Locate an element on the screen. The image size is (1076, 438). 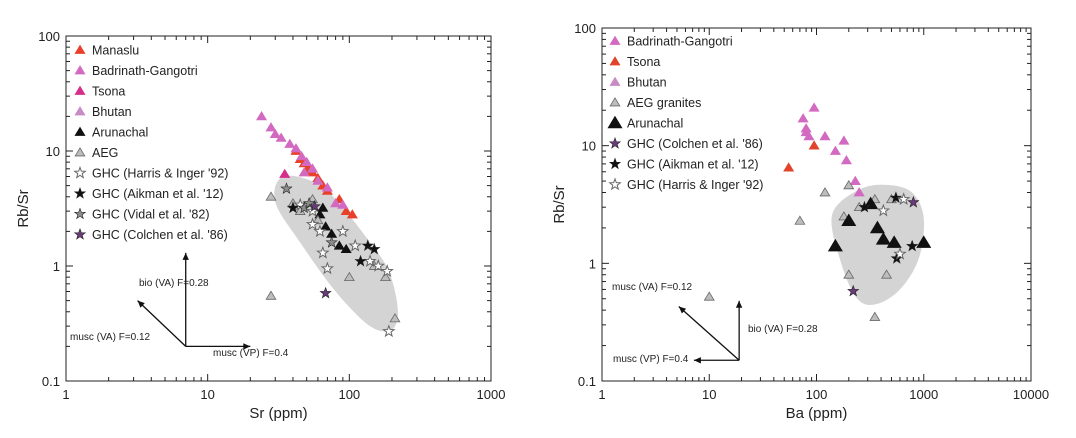
x-tick-label: 10 is located at coordinates (207, 394).